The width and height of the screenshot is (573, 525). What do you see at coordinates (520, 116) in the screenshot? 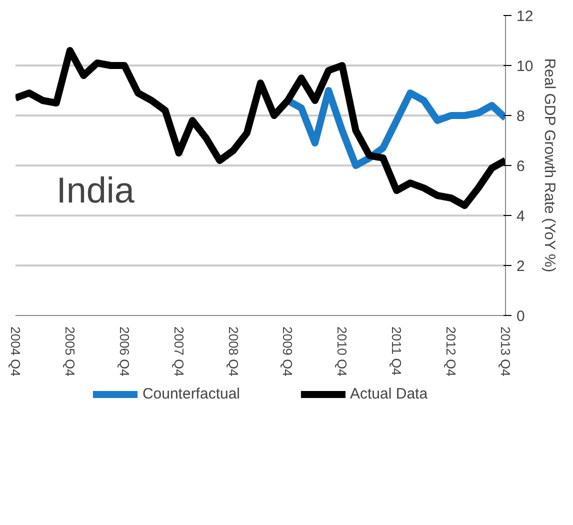
I see `y-tick-label: 8` at bounding box center [520, 116].